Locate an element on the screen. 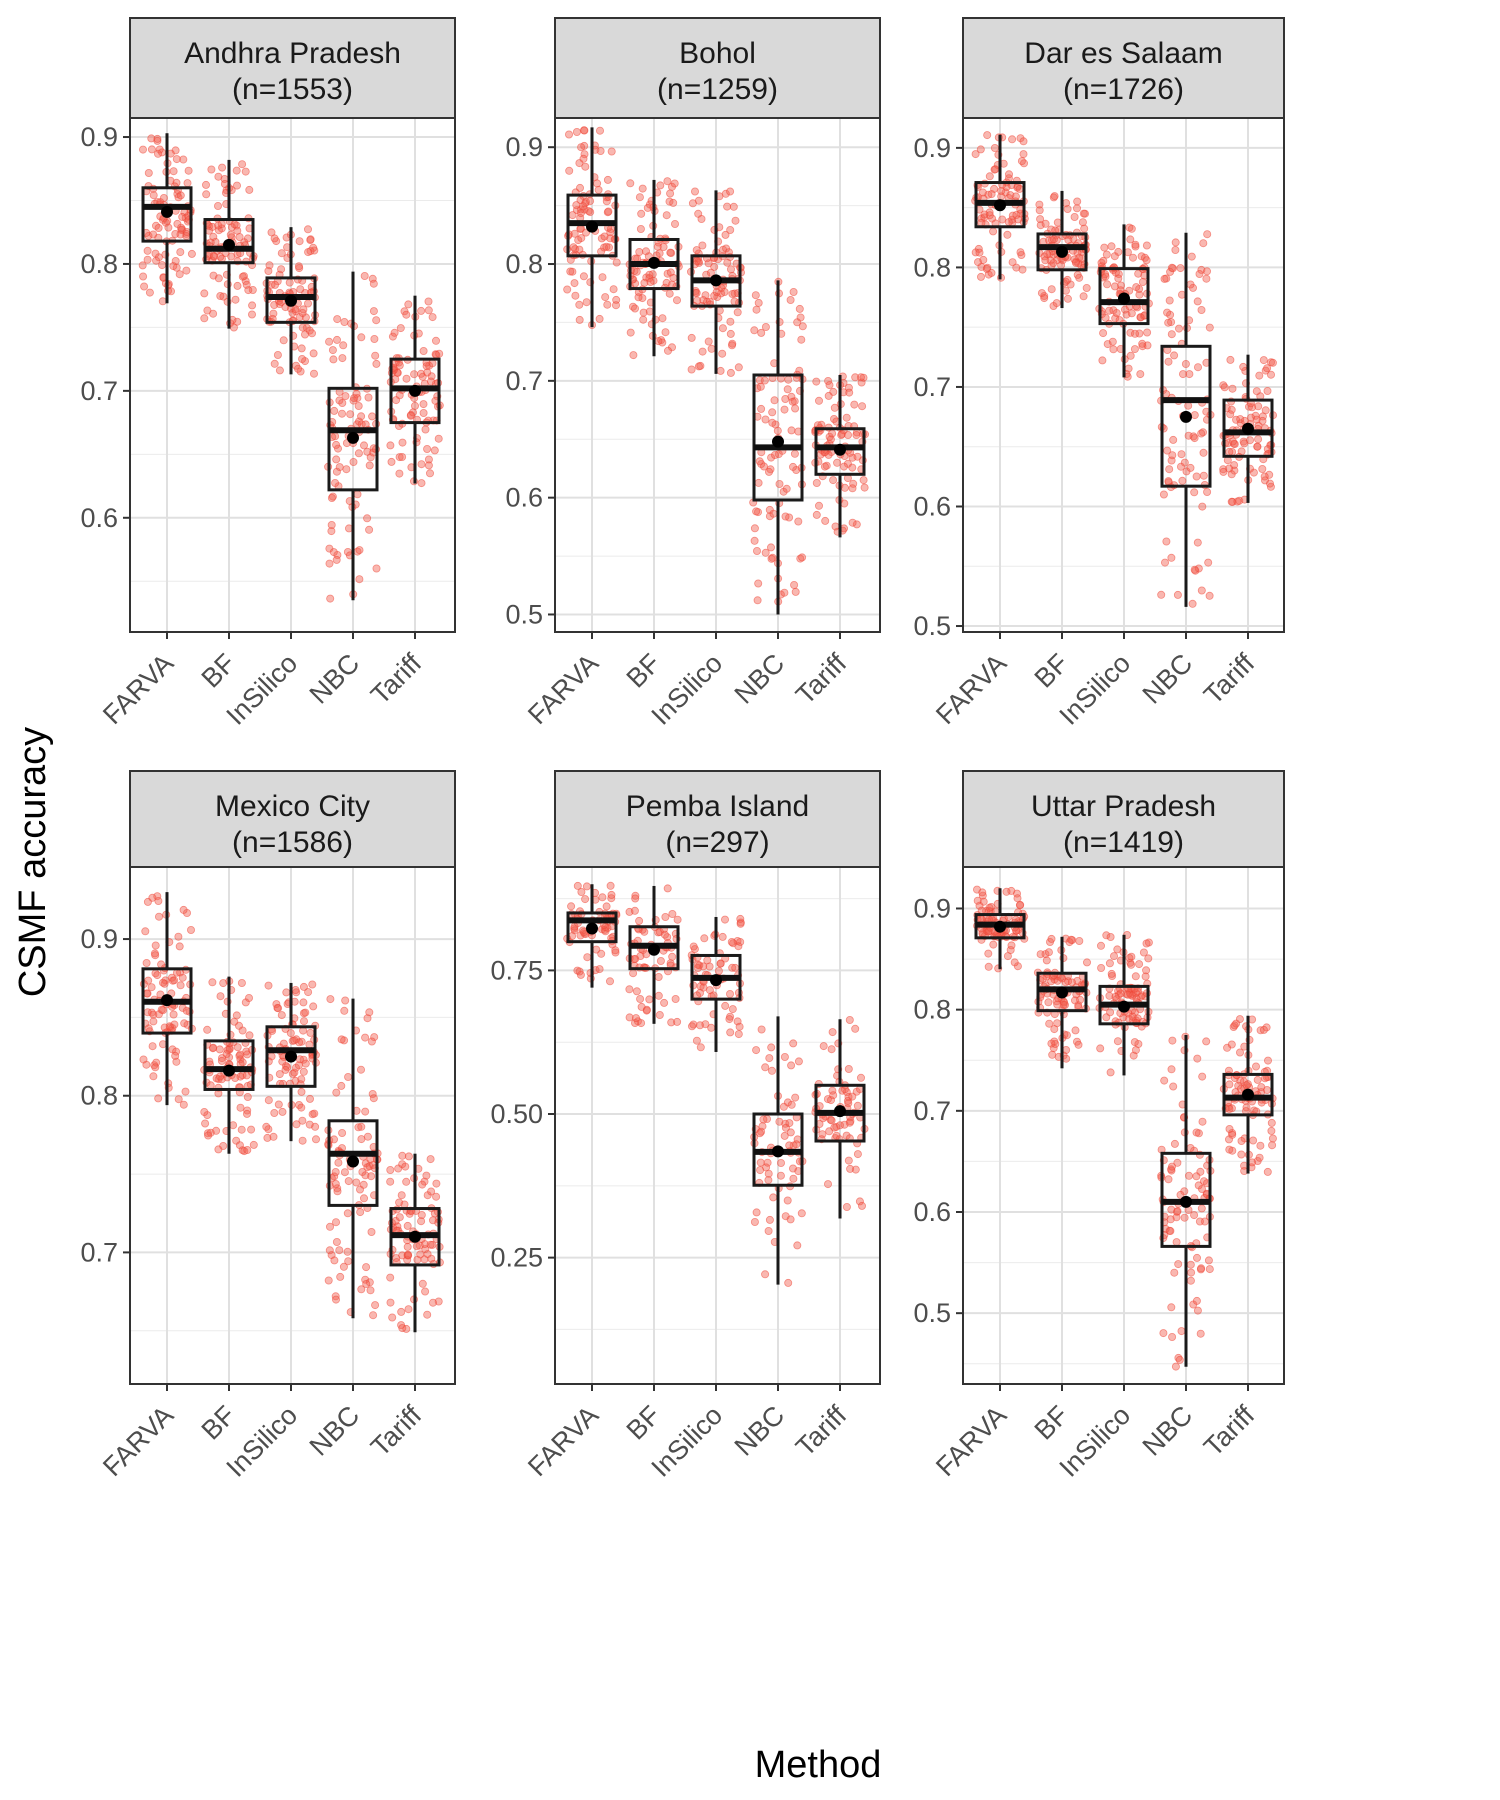  iqr-box is located at coordinates (291, 300).